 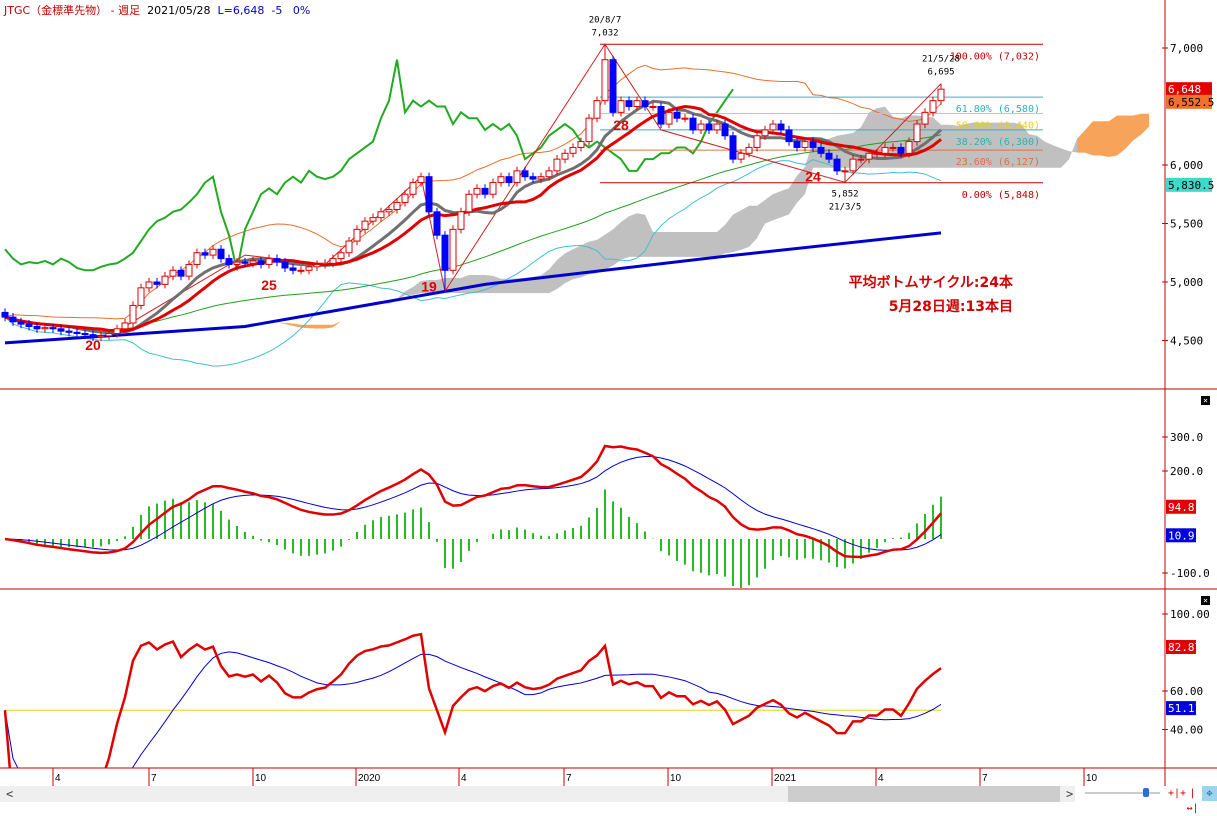 I want to click on fibonacci-level-label: 50.00% (6,440), so click(x=998, y=126).